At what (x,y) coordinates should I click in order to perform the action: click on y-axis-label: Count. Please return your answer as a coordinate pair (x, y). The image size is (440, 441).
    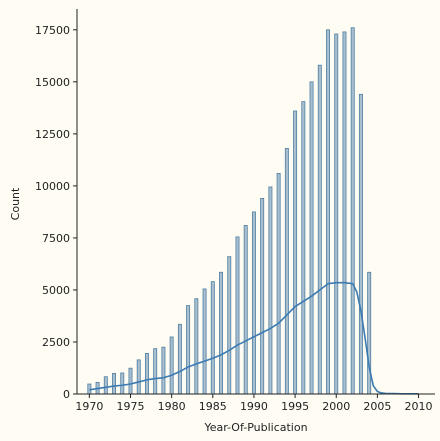
    Looking at the image, I should click on (15, 203).